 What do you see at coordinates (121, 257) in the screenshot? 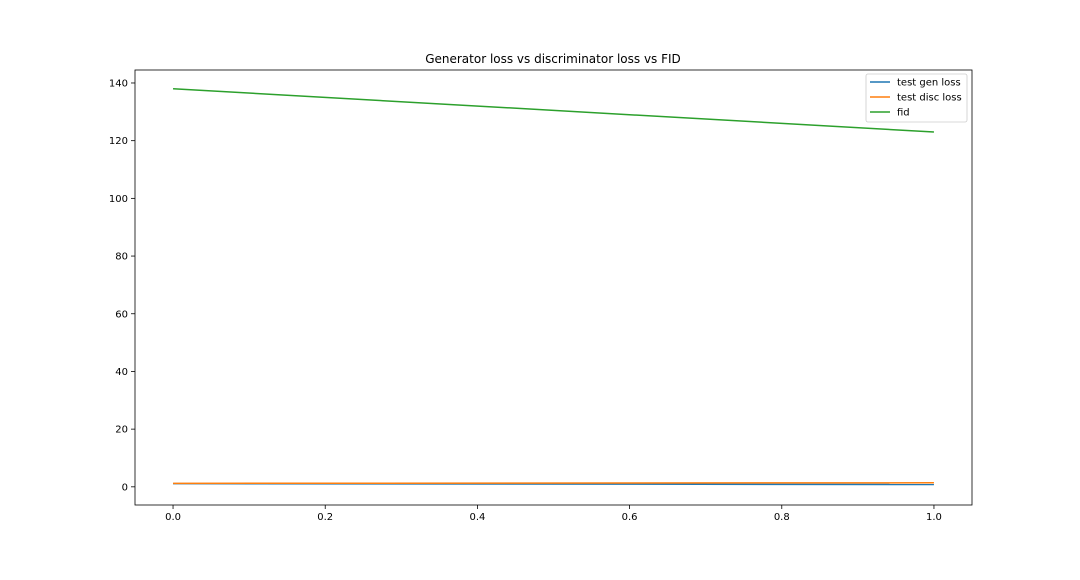
I see `y-tick-label: 80` at bounding box center [121, 257].